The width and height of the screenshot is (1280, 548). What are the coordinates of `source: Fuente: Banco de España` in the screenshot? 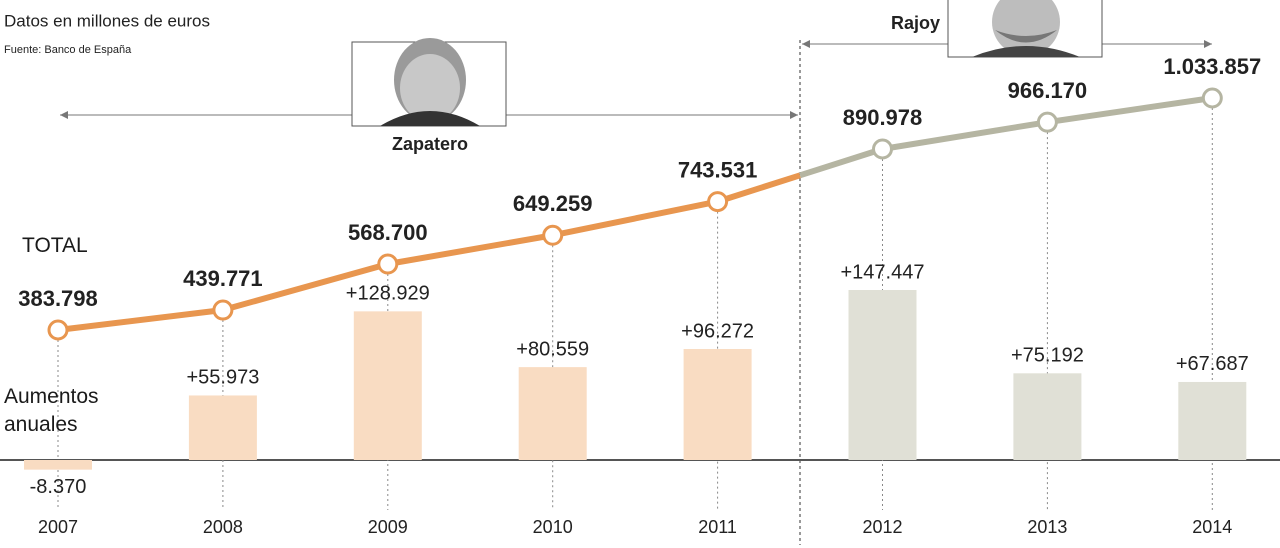 It's located at (68, 50).